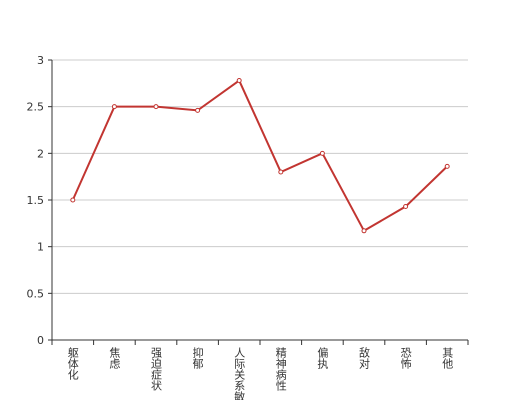 Image resolution: width=520 pixels, height=400 pixels. I want to click on y-tick-label: 1, so click(40, 247).